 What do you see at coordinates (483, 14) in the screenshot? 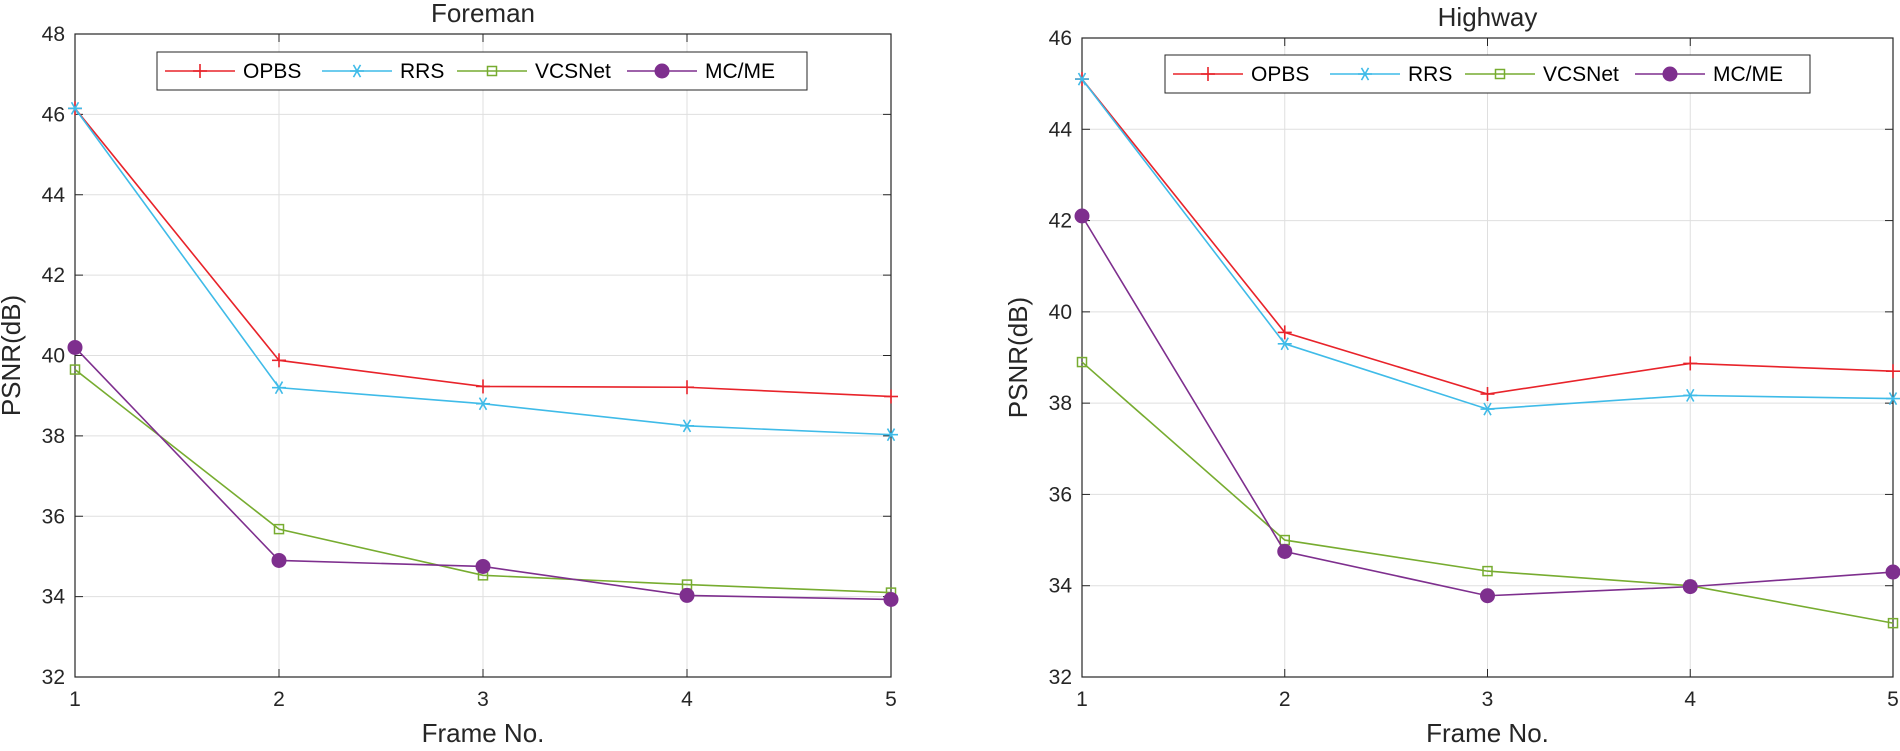
I see `chart-title: Foreman` at bounding box center [483, 14].